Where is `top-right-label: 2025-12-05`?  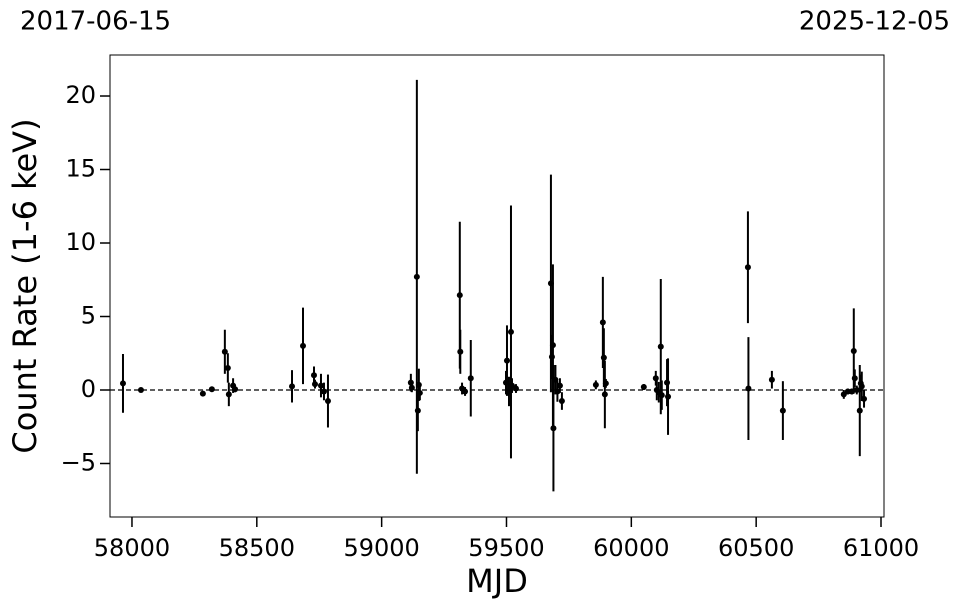
top-right-label: 2025-12-05 is located at coordinates (874, 22).